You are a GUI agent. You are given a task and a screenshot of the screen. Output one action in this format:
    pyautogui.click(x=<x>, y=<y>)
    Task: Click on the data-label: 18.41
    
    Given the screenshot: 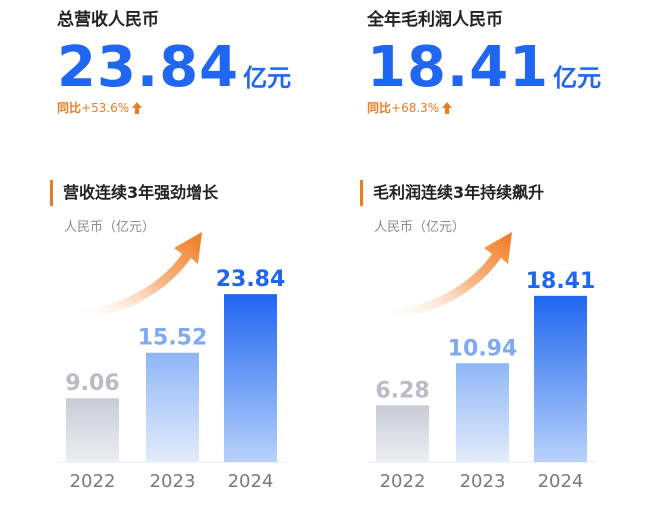 What is the action you would take?
    pyautogui.click(x=561, y=281)
    